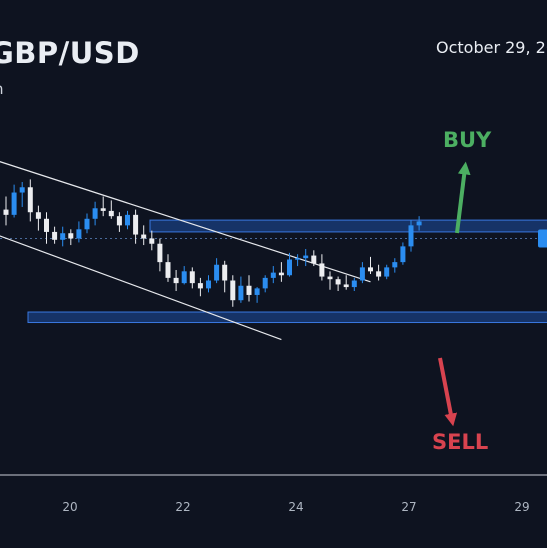  What do you see at coordinates (448, 392) in the screenshot?
I see `sell-arrow` at bounding box center [448, 392].